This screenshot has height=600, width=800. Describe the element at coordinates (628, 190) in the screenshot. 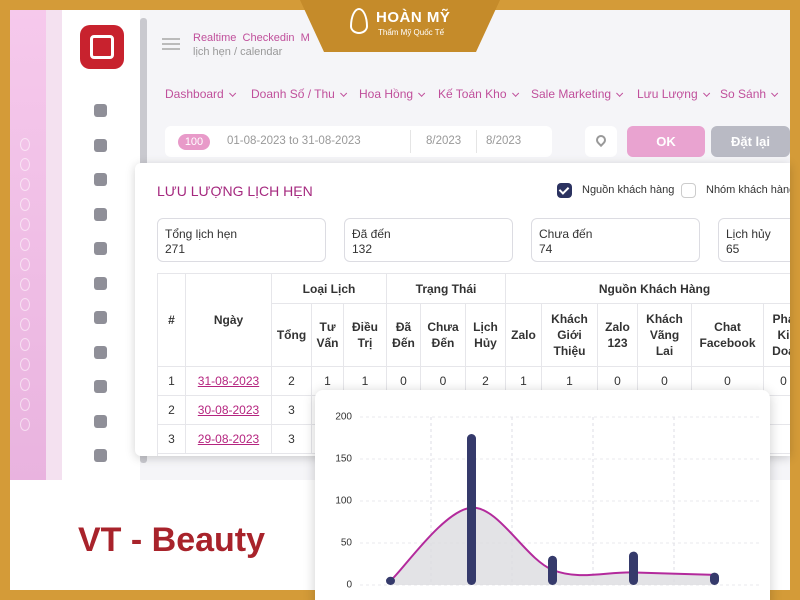

I see `option-label: Nguồn khách hàng` at that location.